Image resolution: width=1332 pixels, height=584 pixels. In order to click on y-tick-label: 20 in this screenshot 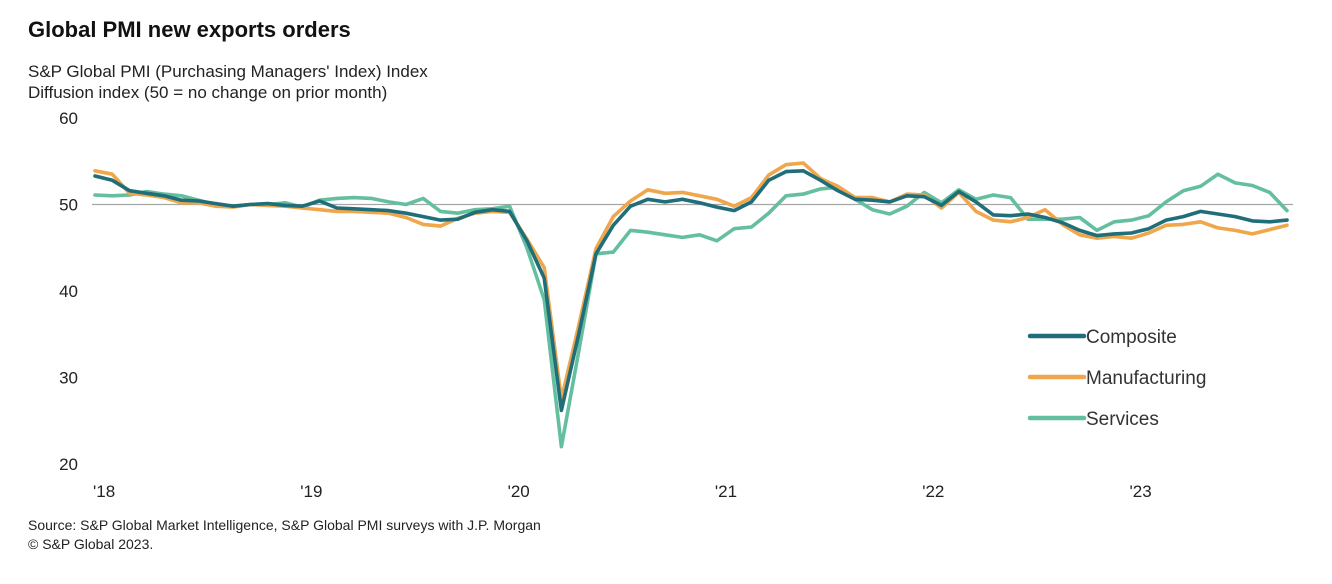, I will do `click(68, 464)`.